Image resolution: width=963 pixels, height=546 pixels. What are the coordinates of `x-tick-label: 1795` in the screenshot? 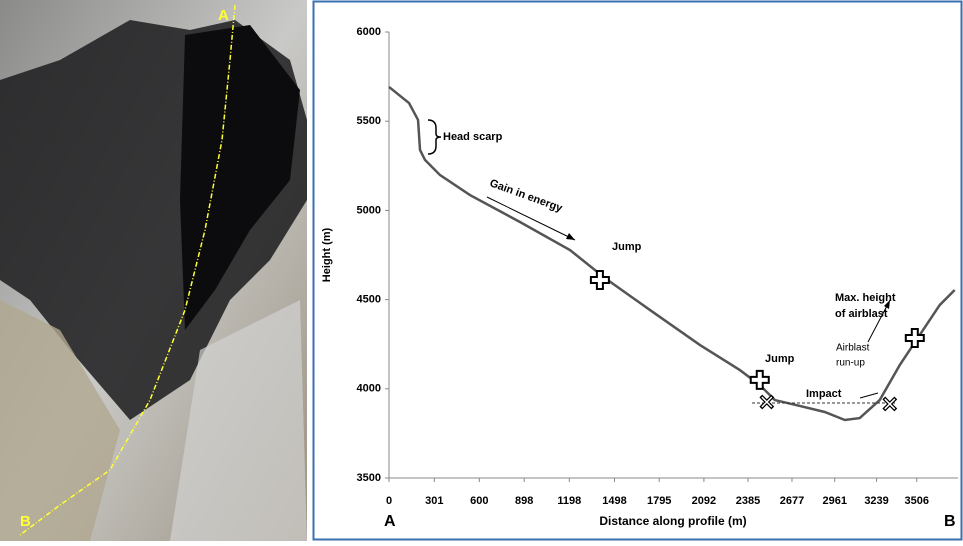 It's located at (659, 501).